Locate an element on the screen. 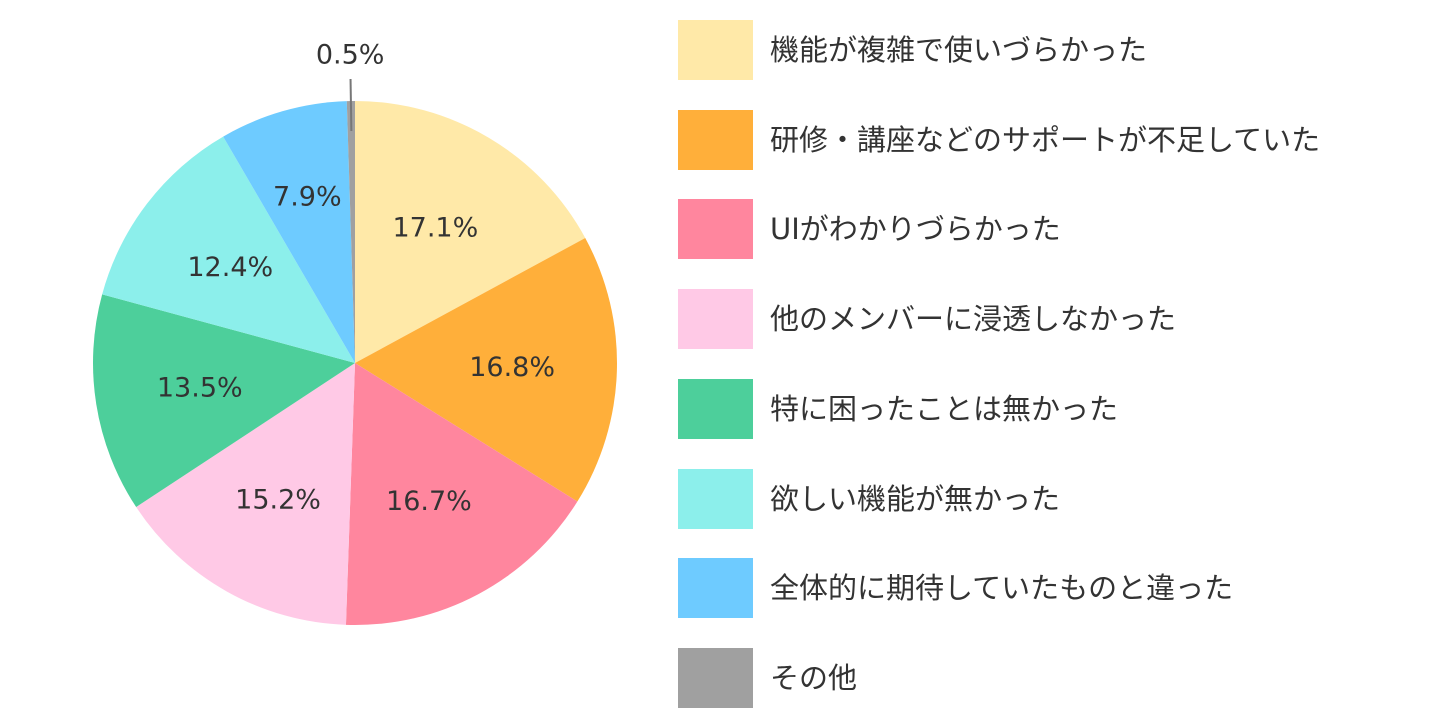  legend-label-4: 特に困ったことは無かった is located at coordinates (944, 408).